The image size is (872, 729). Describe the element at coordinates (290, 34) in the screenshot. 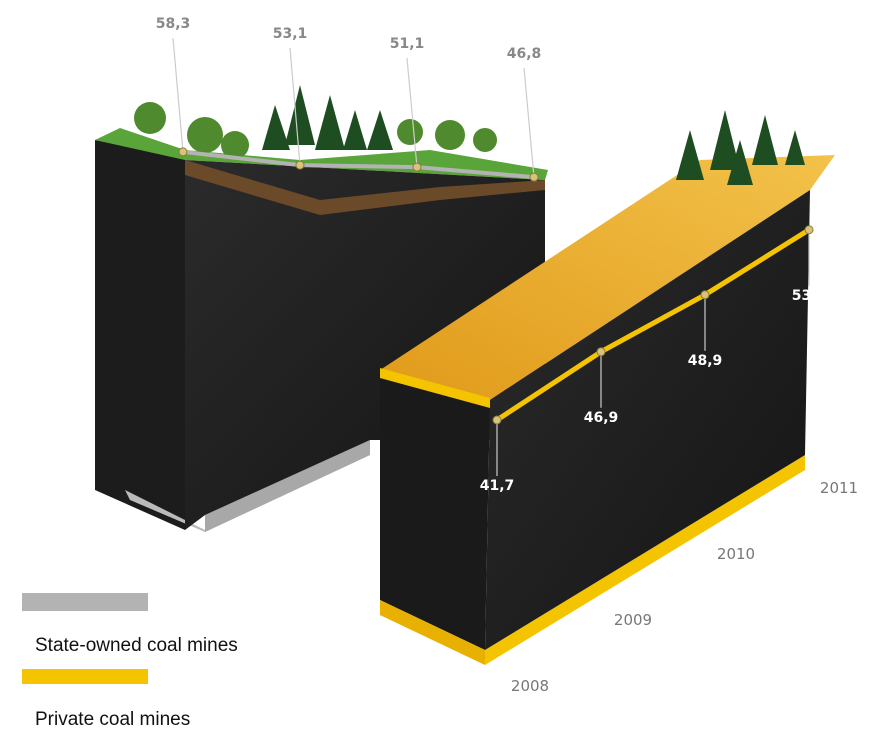

I see `value-label: 53,1` at that location.